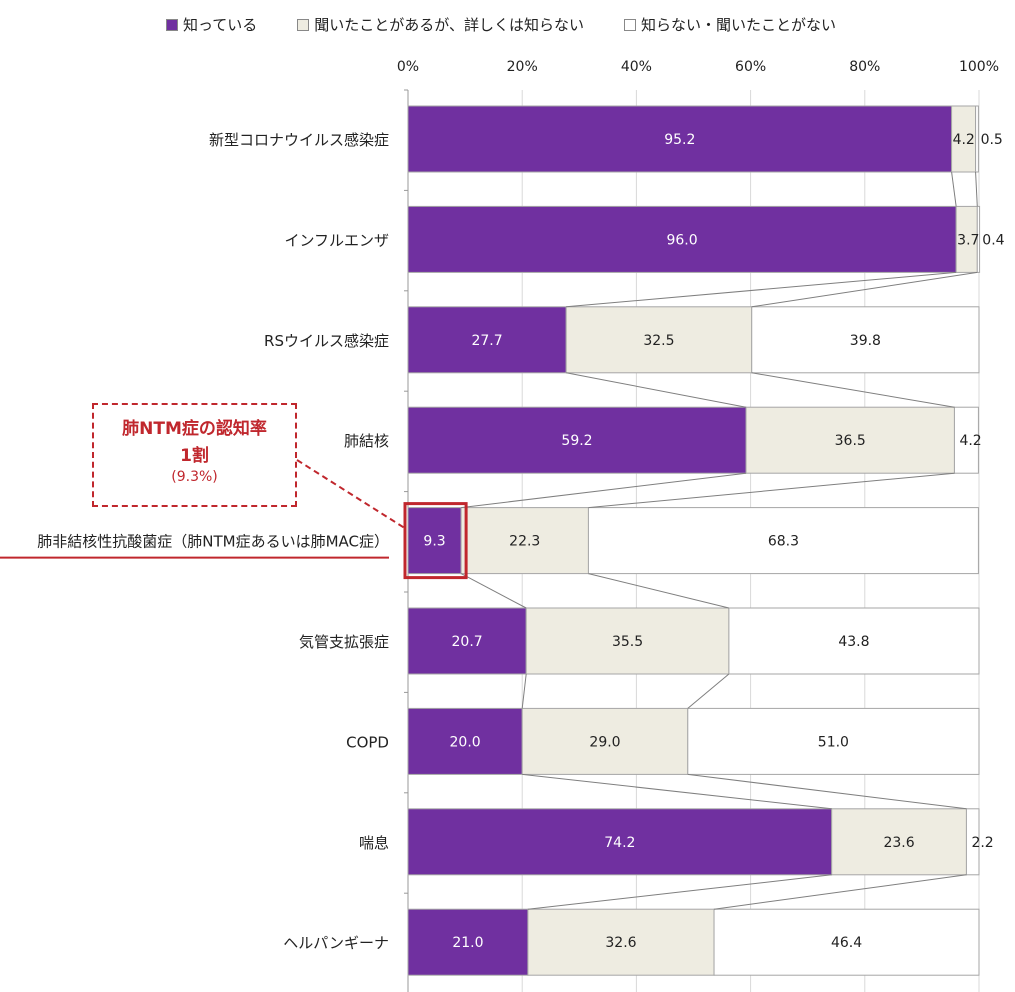 The height and width of the screenshot is (992, 1015). I want to click on highlight-callout: 肺NTM症の認知率 1割 (9.3%), so click(194, 455).